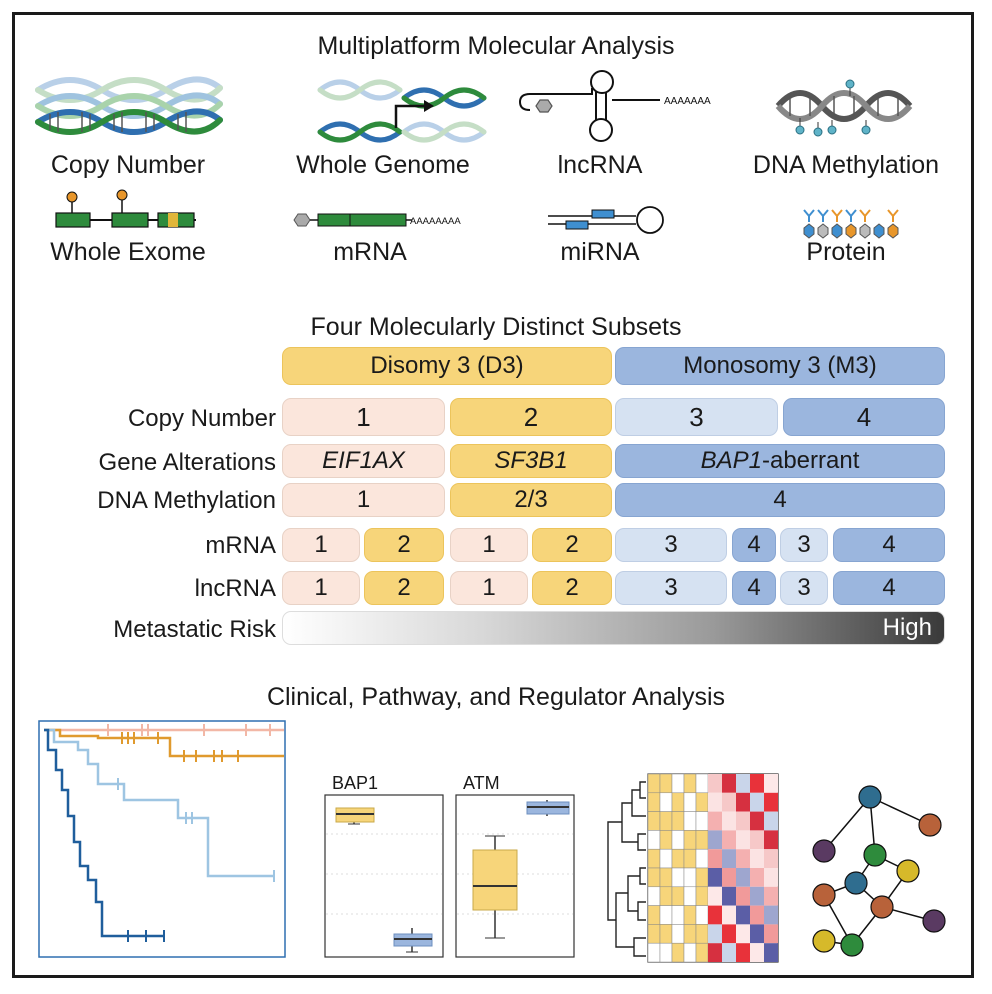 This screenshot has height=994, width=992. What do you see at coordinates (129, 105) in the screenshot?
I see `dna-helix-stack-icon` at bounding box center [129, 105].